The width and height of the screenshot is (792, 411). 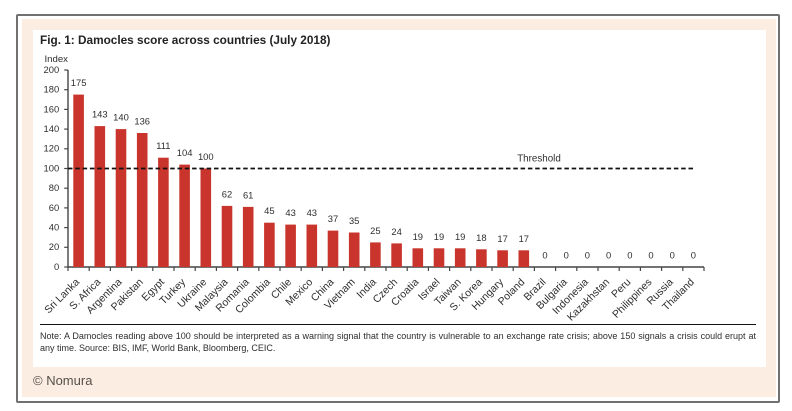 What do you see at coordinates (52, 108) in the screenshot?
I see `svg-text: 160` at bounding box center [52, 108].